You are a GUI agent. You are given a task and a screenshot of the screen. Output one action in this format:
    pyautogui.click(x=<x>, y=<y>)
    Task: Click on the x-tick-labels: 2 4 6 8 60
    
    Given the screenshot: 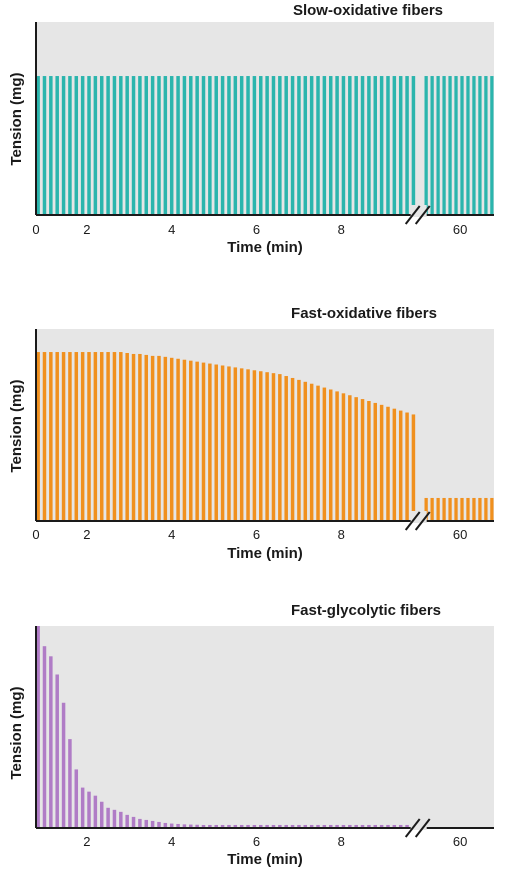 What is the action you would take?
    pyautogui.click(x=275, y=841)
    